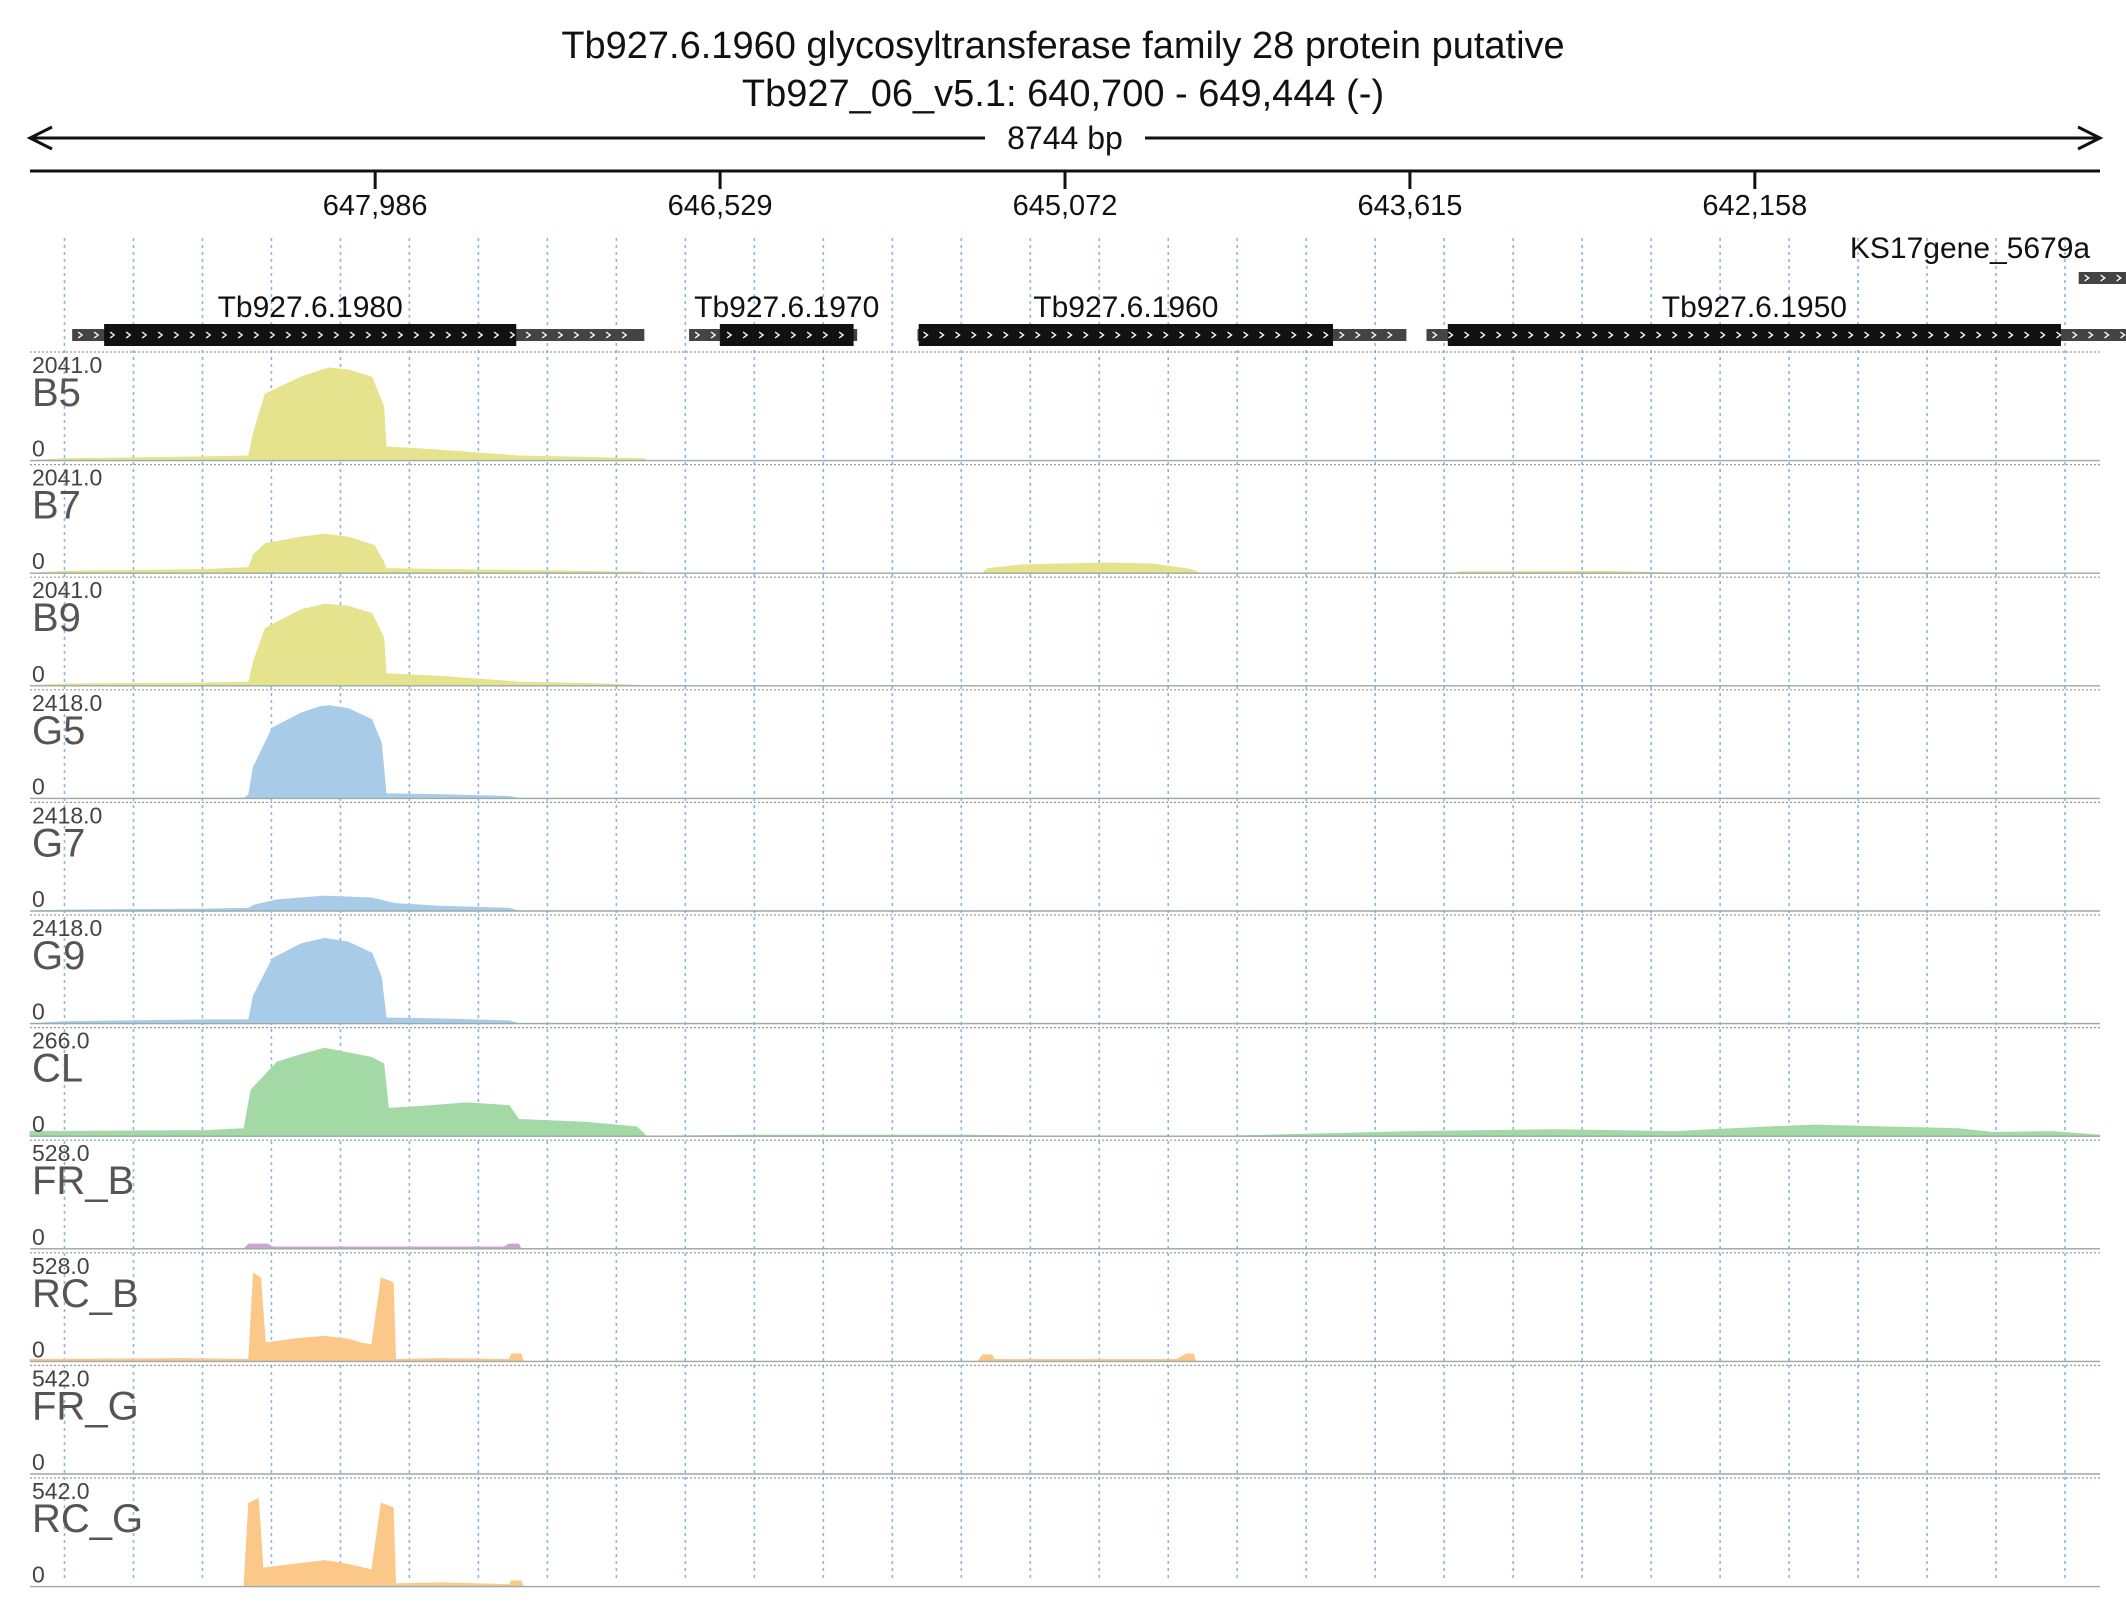 This screenshot has width=2126, height=1619. I want to click on coverage-track-g7: 2418.0G7 0, so click(1064, 856).